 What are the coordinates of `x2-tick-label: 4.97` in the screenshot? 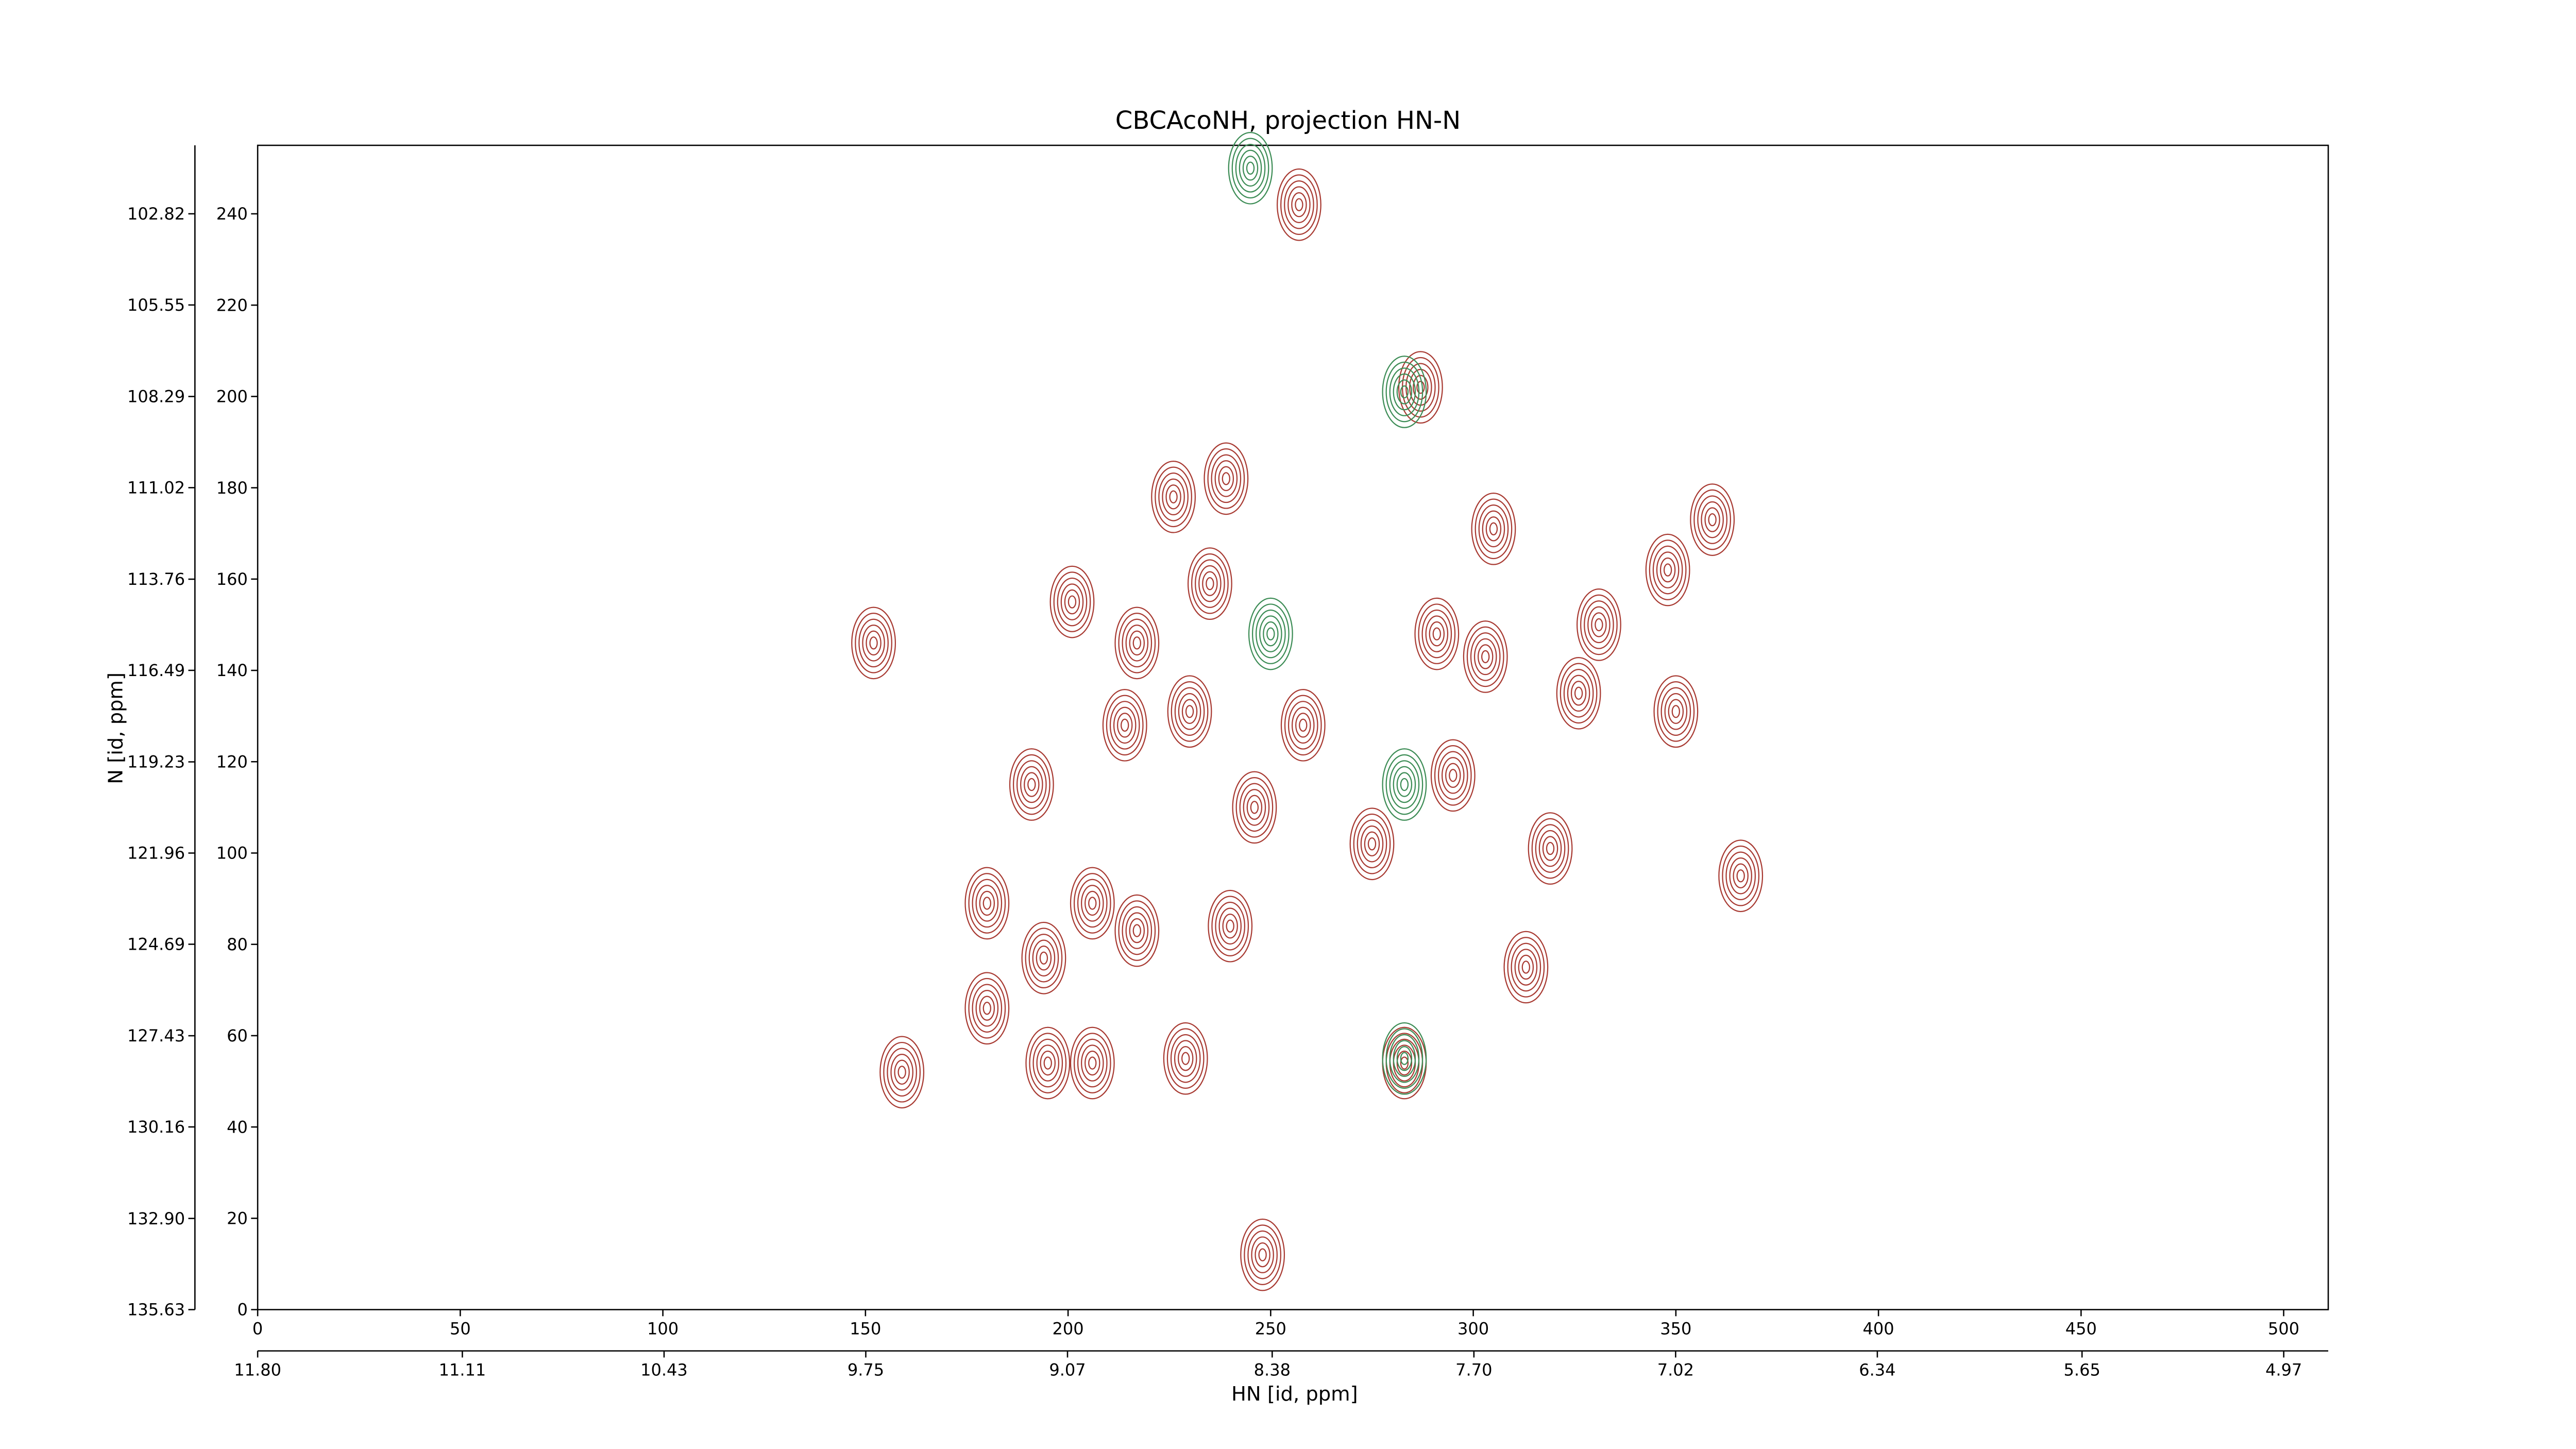 It's located at (2283, 1370).